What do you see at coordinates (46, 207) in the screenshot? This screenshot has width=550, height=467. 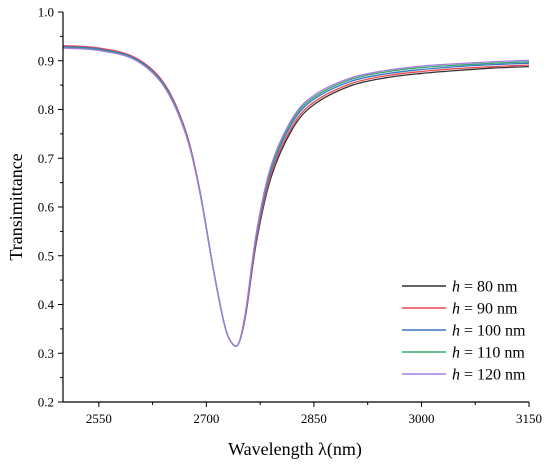 I see `y-tick-label: 0.6` at bounding box center [46, 207].